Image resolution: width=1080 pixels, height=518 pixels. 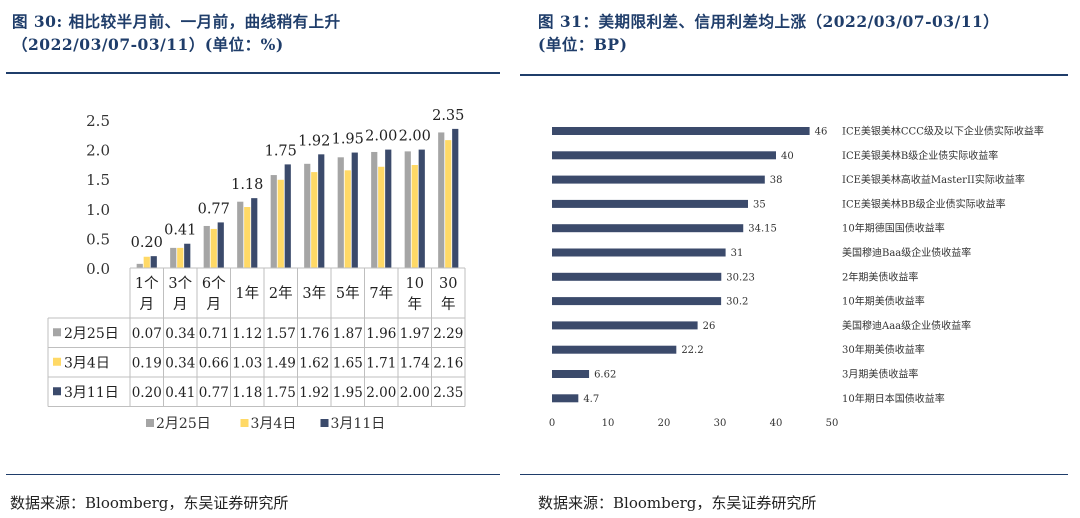 I want to click on left-source: 数据来源：Bloomberg，东吴证券研究所, so click(x=149, y=503).